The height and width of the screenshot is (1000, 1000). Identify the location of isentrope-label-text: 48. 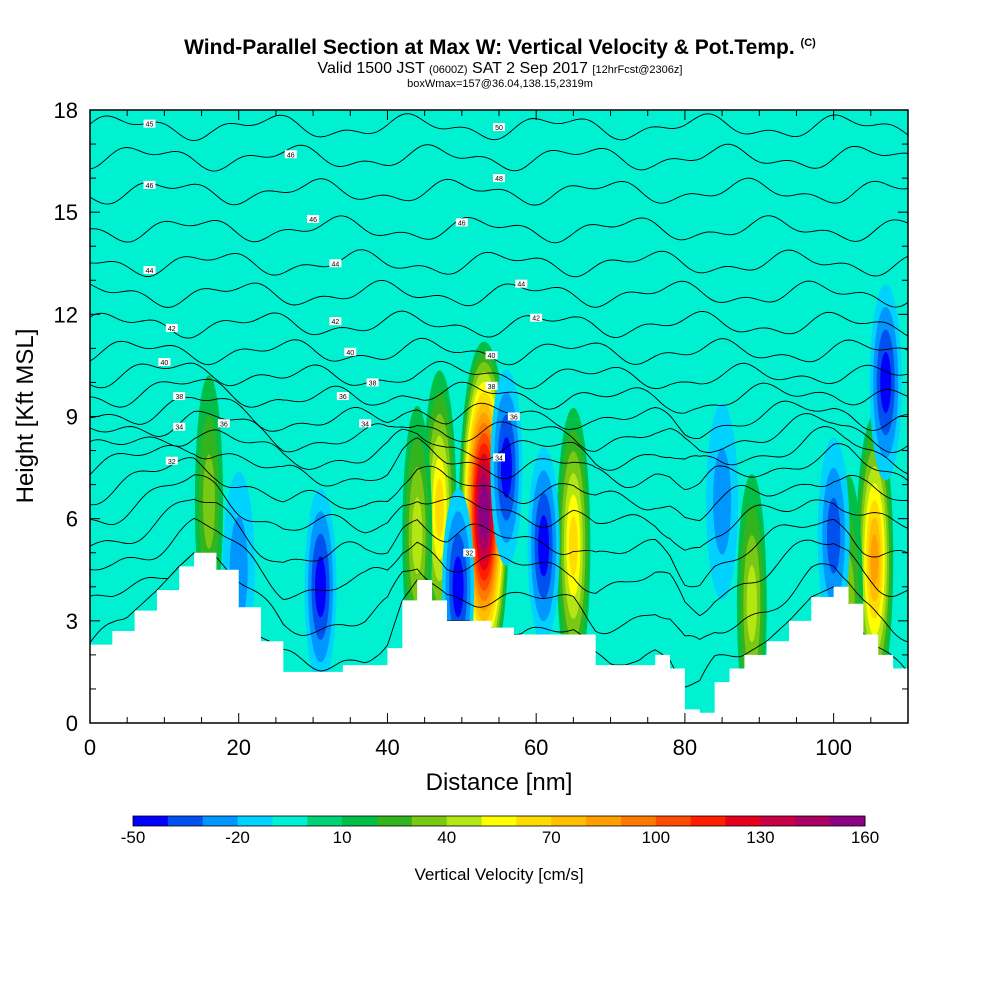
(499, 179).